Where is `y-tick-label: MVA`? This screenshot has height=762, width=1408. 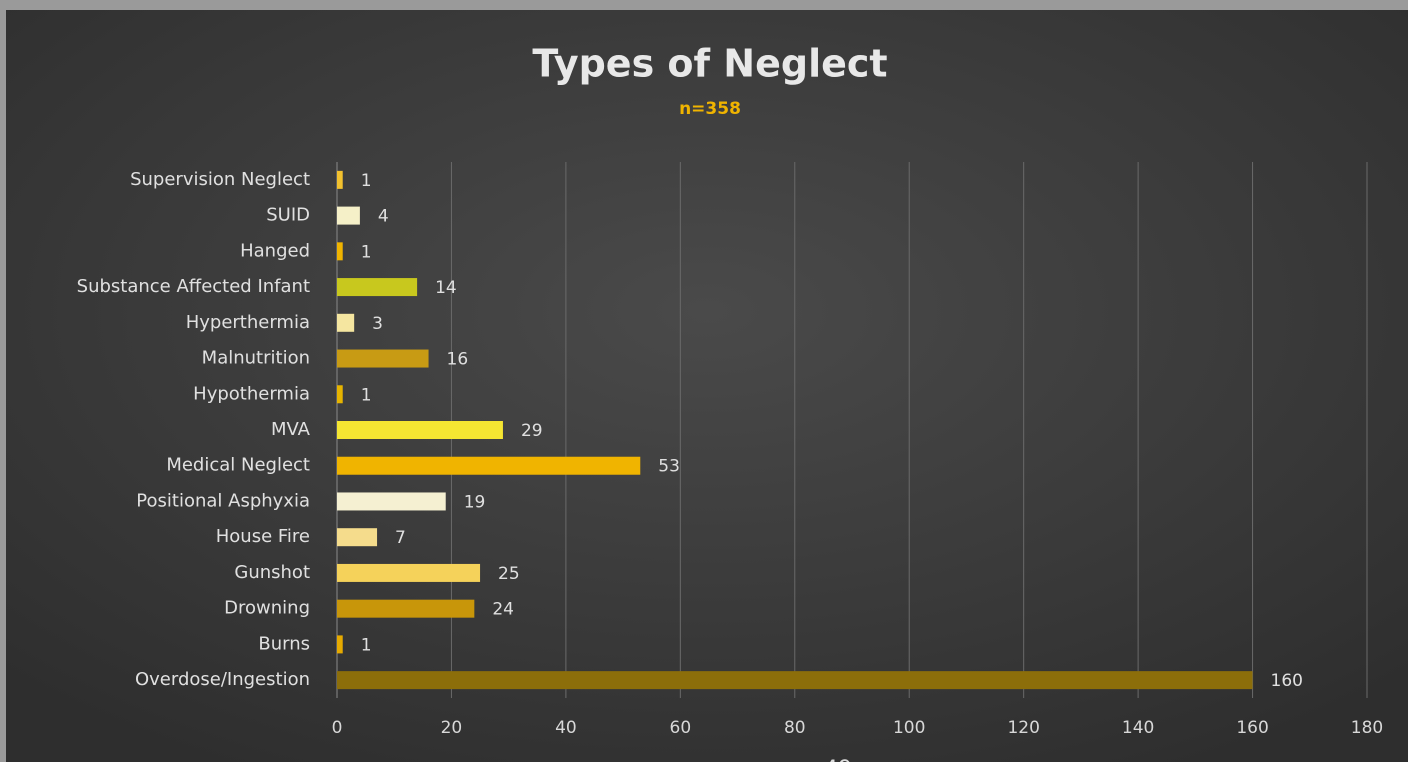 y-tick-label: MVA is located at coordinates (291, 429).